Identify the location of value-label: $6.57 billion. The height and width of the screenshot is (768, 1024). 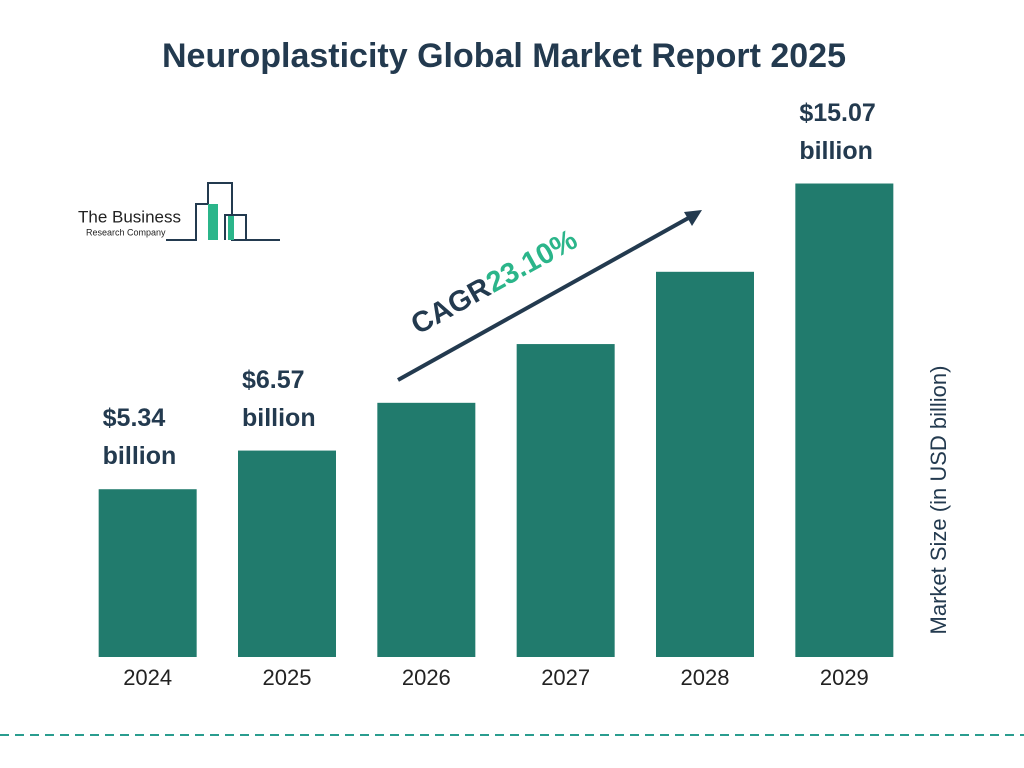
(279, 398).